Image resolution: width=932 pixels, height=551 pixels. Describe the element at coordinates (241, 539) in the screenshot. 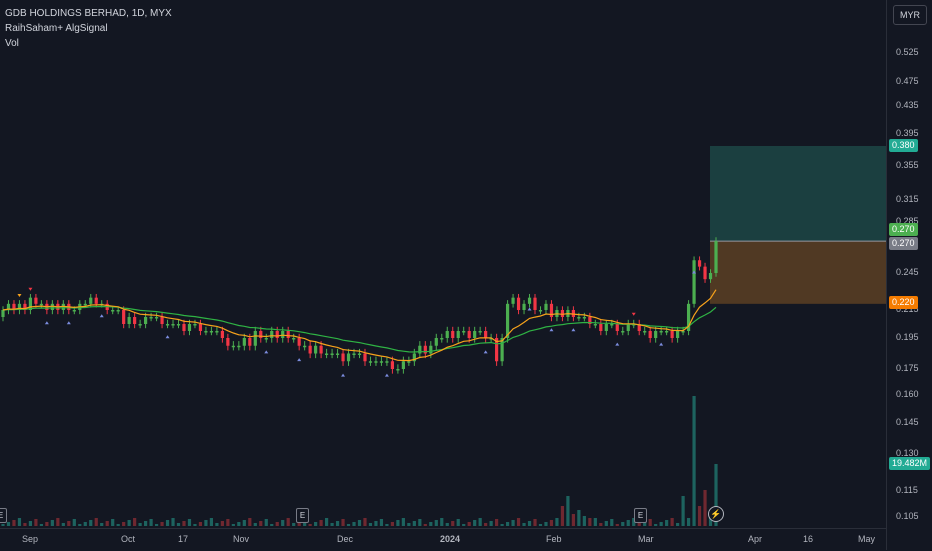

I see `time-tick-label: Nov` at that location.